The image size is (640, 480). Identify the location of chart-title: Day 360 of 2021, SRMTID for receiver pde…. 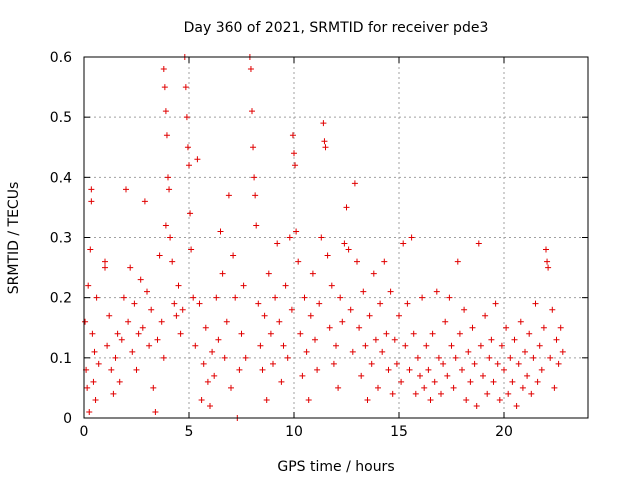
(336, 28).